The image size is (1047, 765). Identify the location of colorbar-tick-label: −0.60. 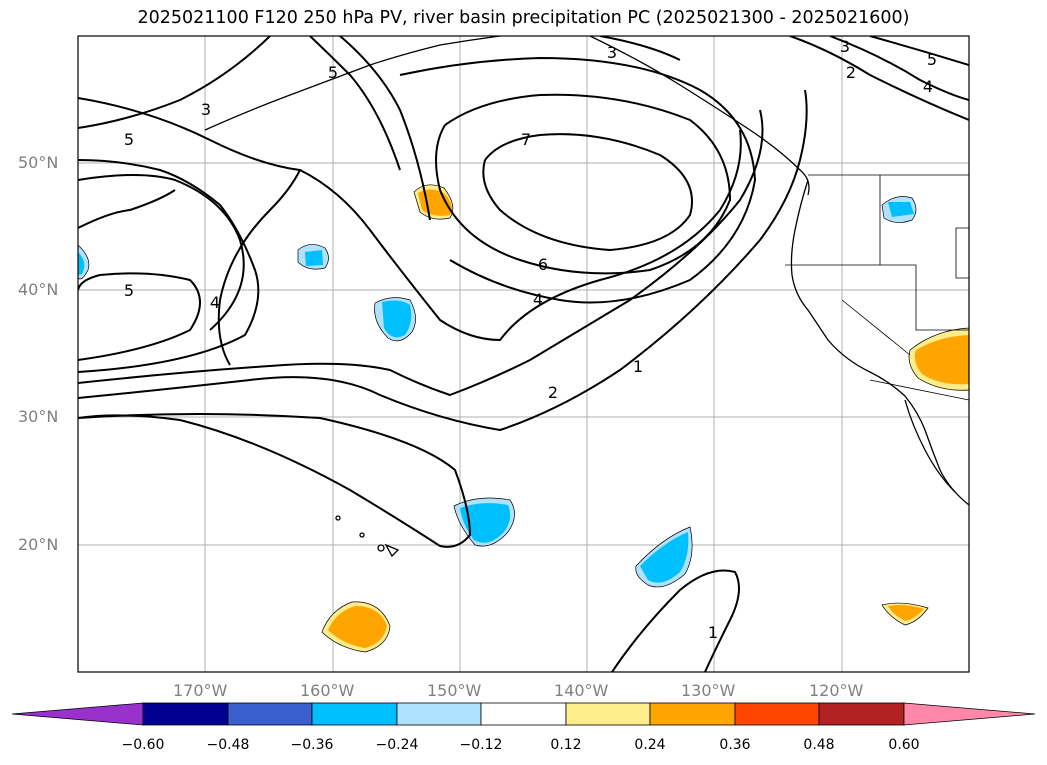
(143, 745).